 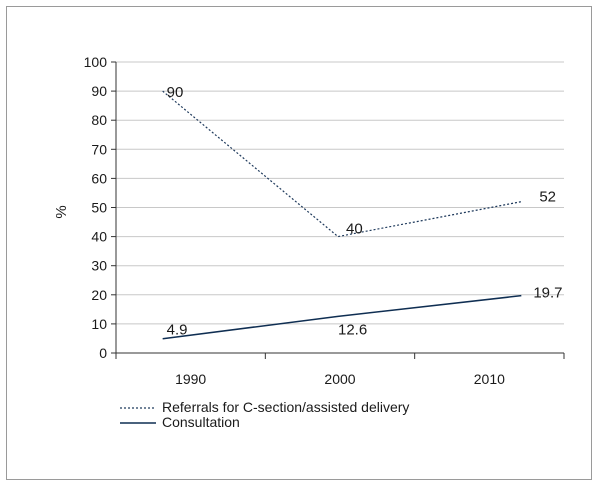 I want to click on y-tick-label: 80, so click(x=99, y=120).